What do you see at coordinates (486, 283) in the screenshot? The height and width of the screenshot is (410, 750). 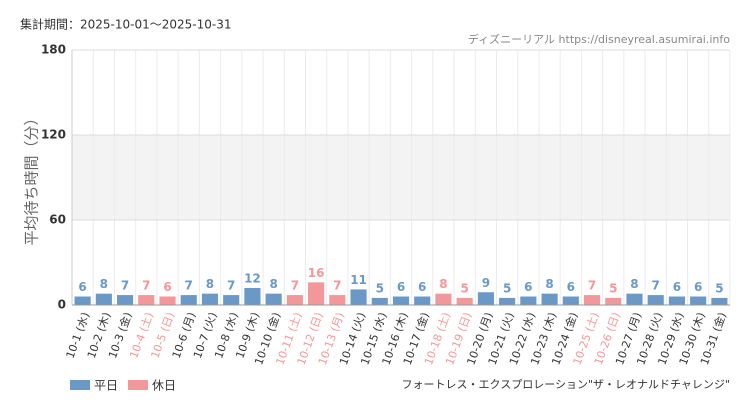 I see `value-label: 9` at bounding box center [486, 283].